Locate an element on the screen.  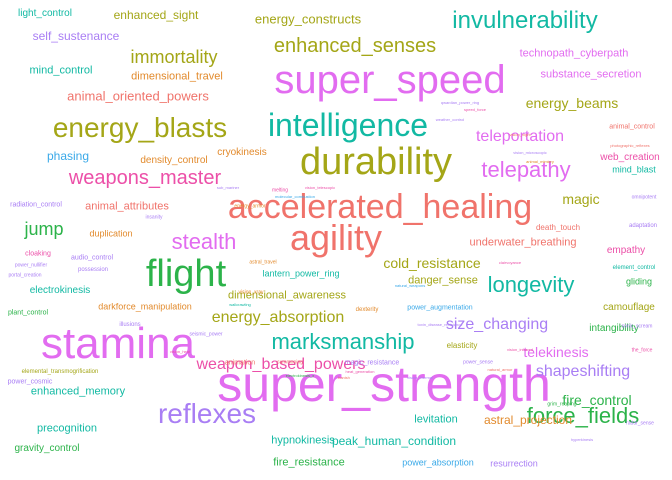
word-enhanced-sight: enhanced_sight is located at coordinates (156, 15).